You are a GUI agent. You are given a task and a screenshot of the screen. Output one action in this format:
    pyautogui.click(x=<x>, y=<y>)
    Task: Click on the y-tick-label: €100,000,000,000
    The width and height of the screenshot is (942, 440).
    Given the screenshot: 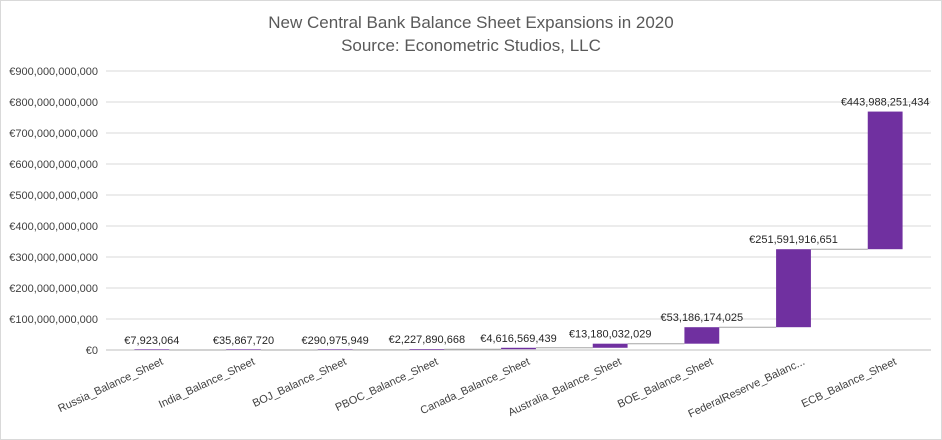 What is the action you would take?
    pyautogui.click(x=53, y=320)
    